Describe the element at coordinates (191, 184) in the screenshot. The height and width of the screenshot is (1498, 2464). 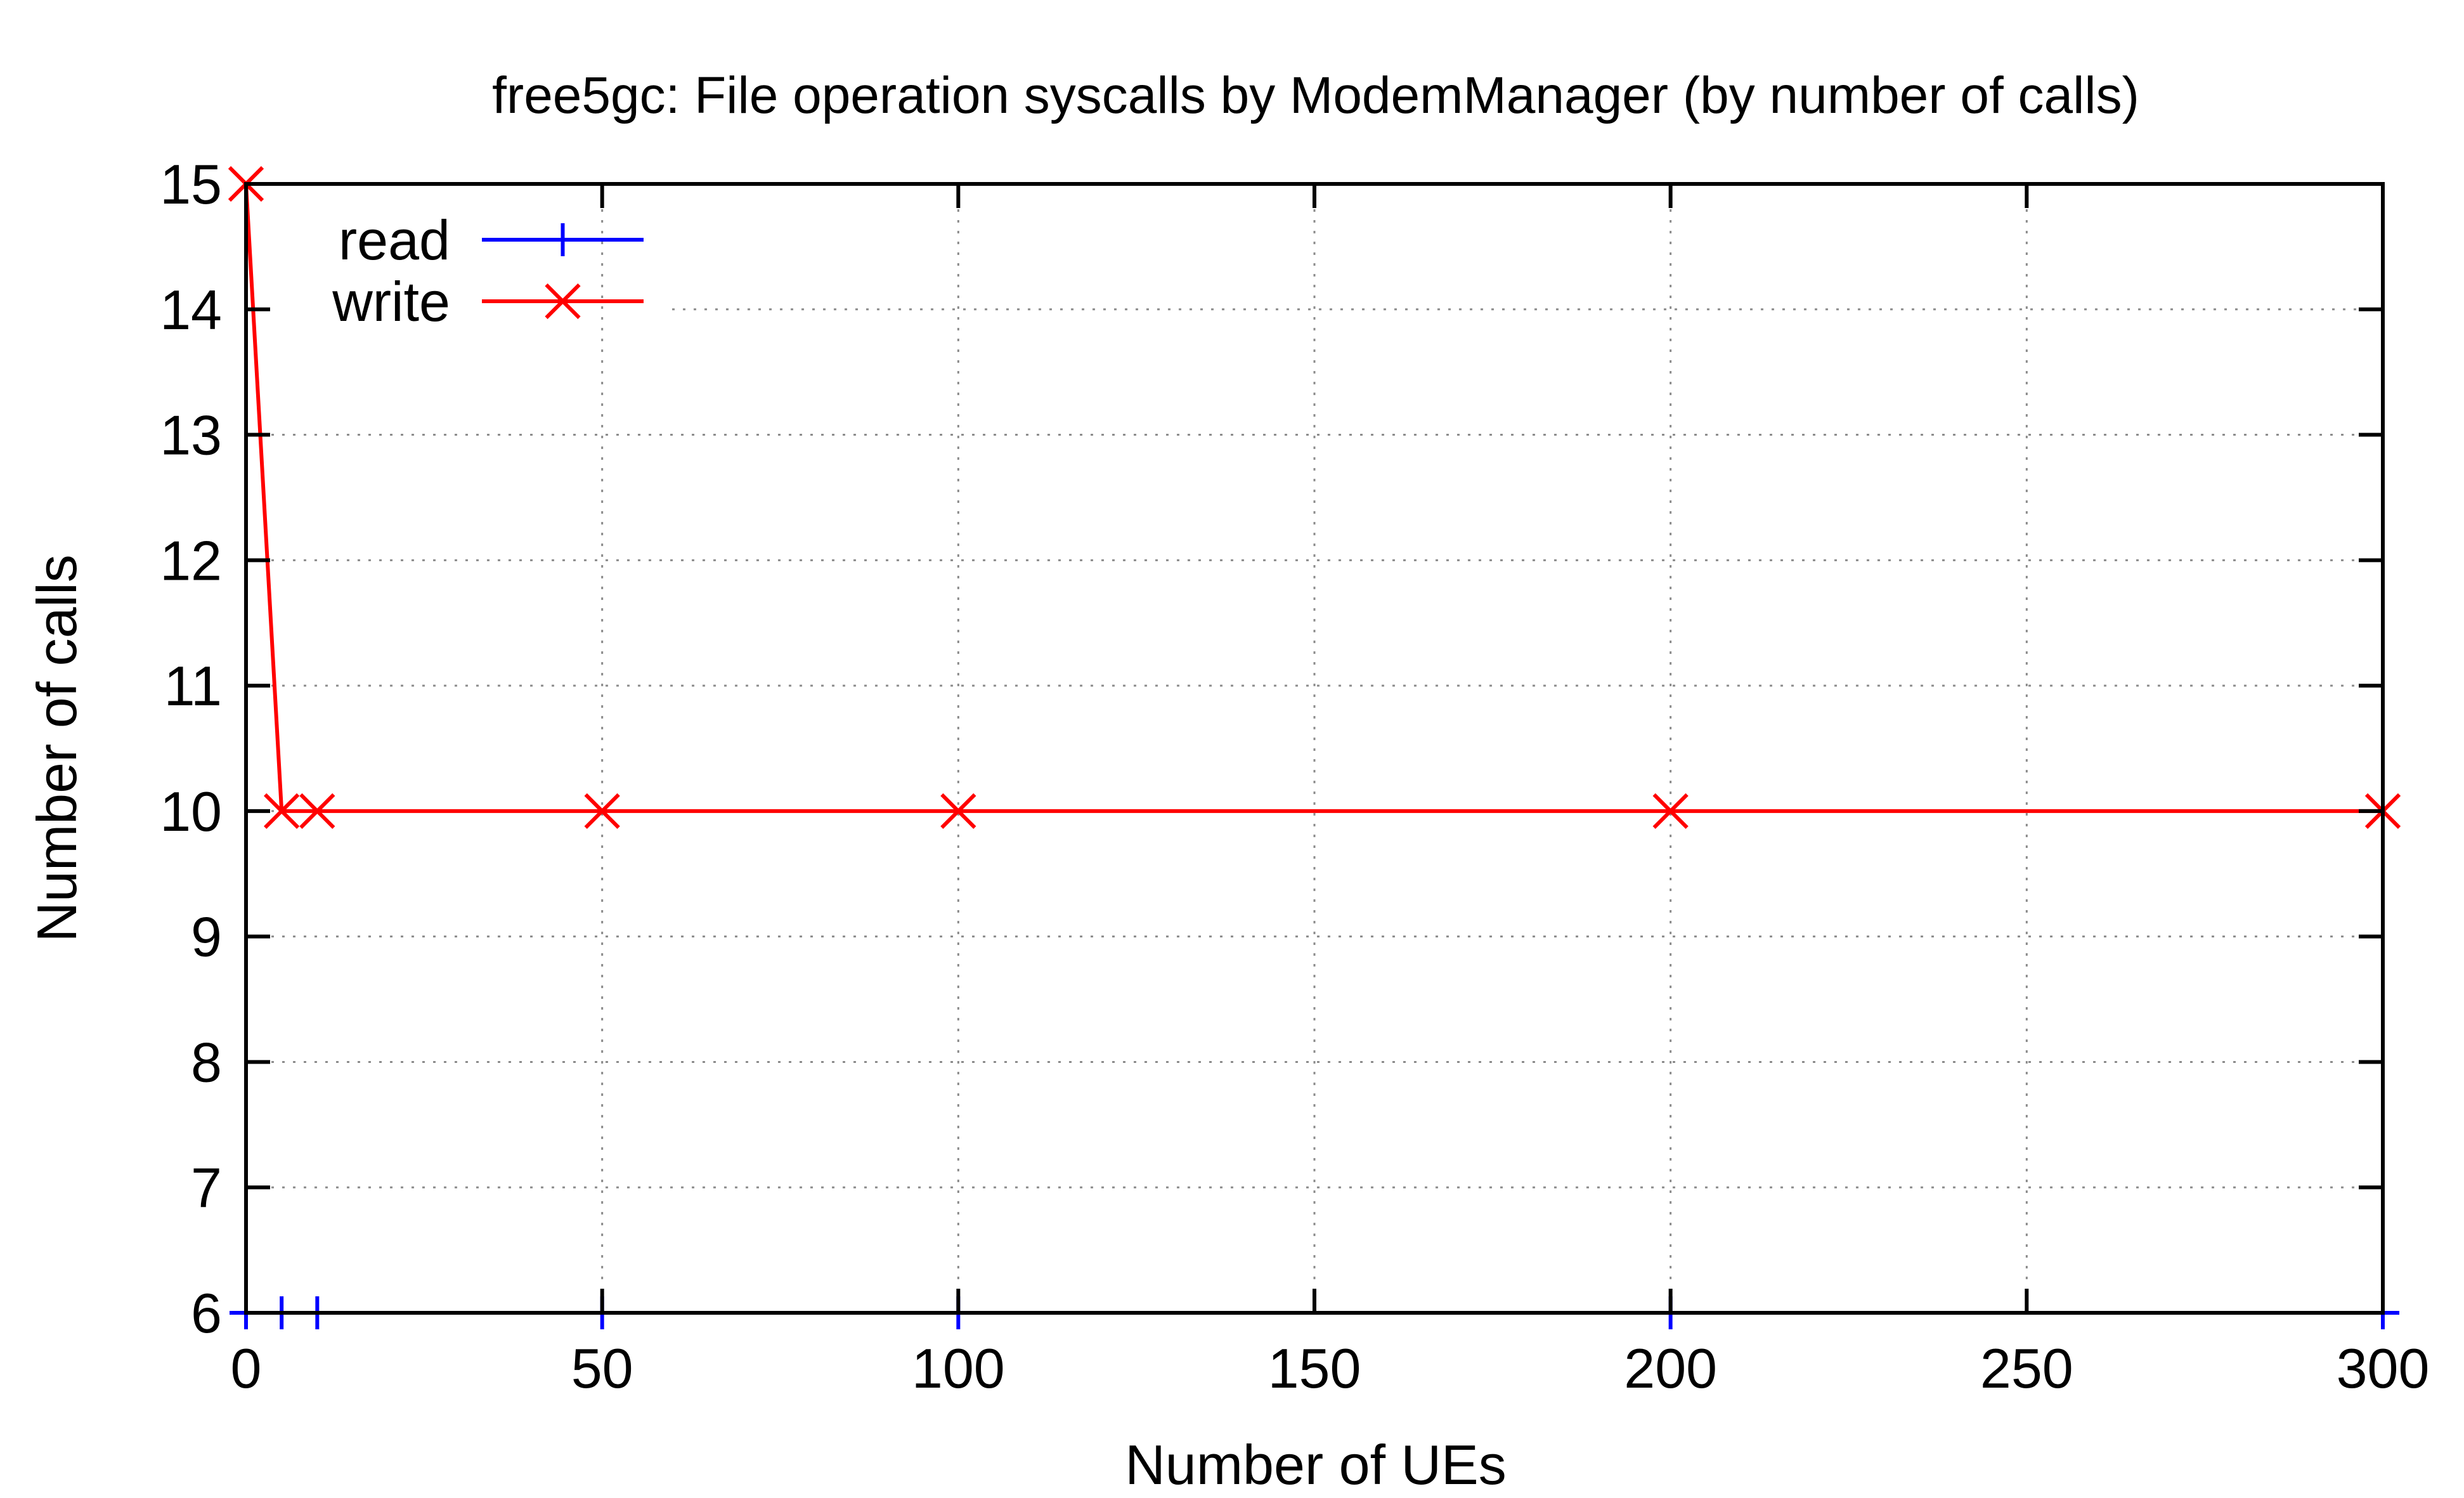
I see `y-tick-label: 15` at that location.